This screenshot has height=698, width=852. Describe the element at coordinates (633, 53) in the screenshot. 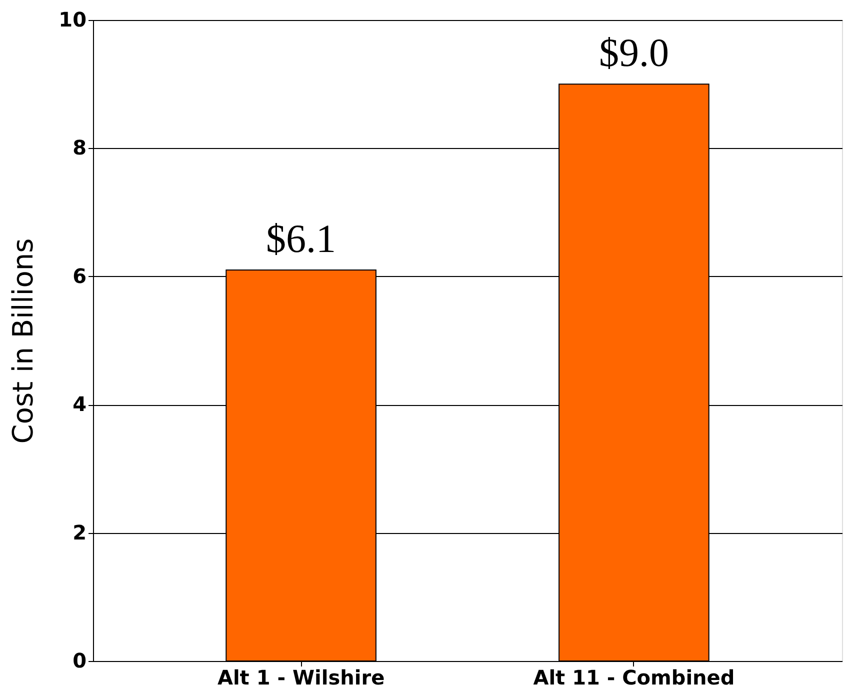

I see `data-label: $9.0` at that location.